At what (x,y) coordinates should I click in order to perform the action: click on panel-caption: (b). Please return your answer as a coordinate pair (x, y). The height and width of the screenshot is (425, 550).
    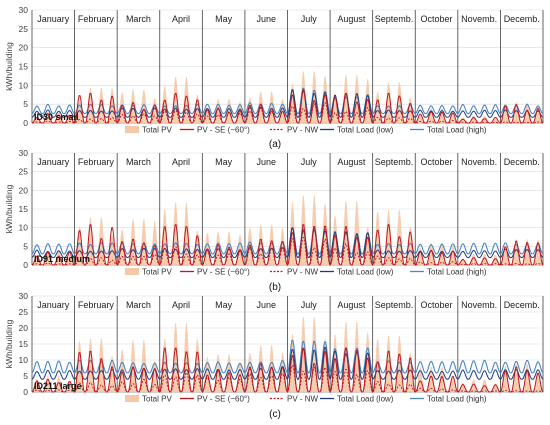
    Looking at the image, I should click on (275, 287).